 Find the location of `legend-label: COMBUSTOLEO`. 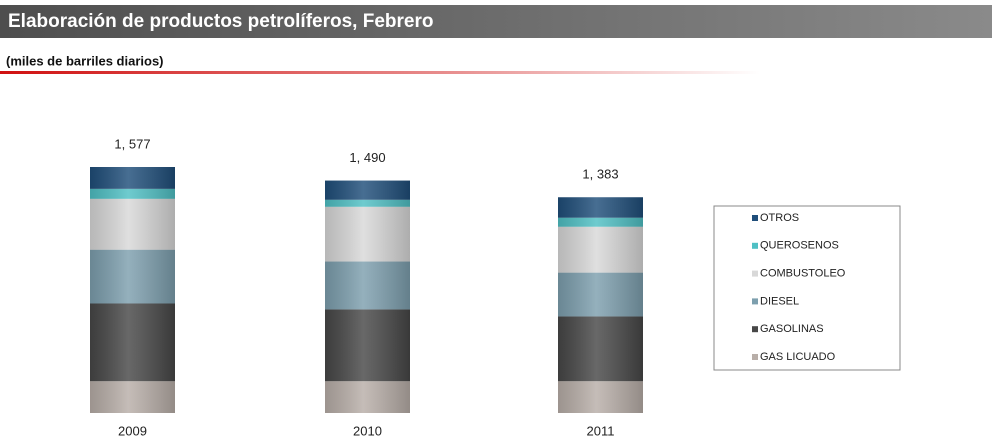

legend-label: COMBUSTOLEO is located at coordinates (803, 274).